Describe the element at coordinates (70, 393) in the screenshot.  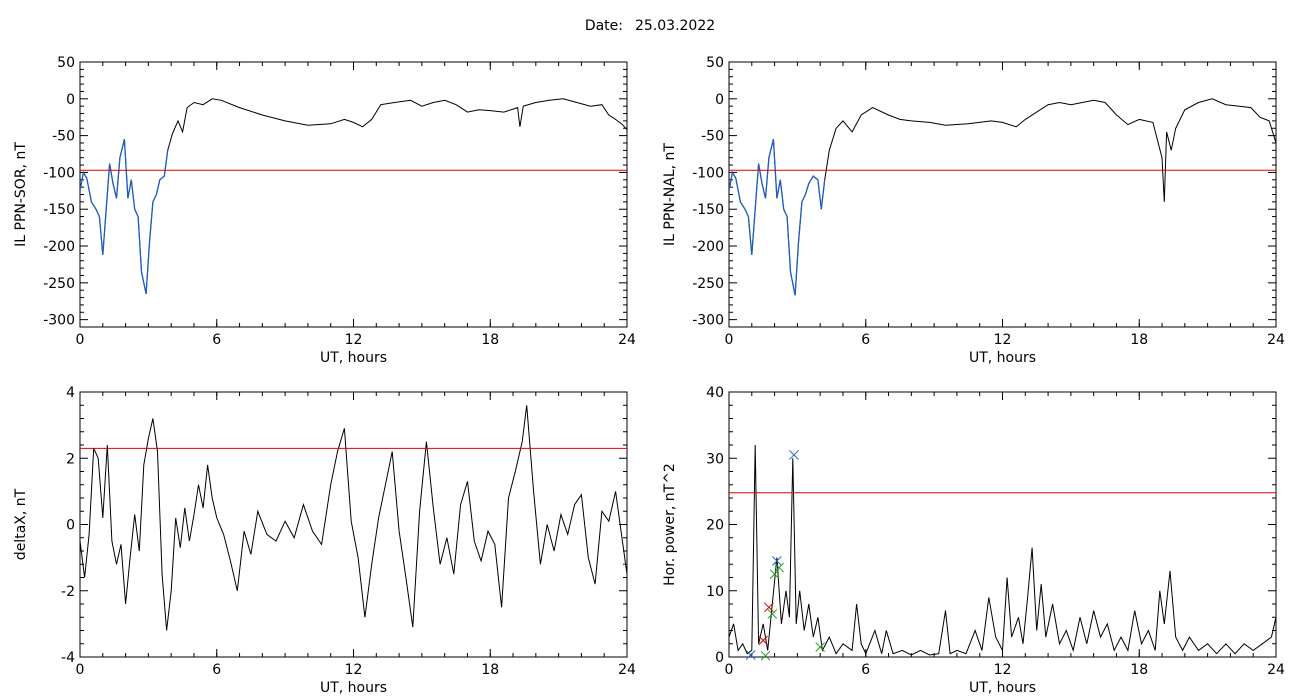
I see `y-tick-label: 4` at that location.